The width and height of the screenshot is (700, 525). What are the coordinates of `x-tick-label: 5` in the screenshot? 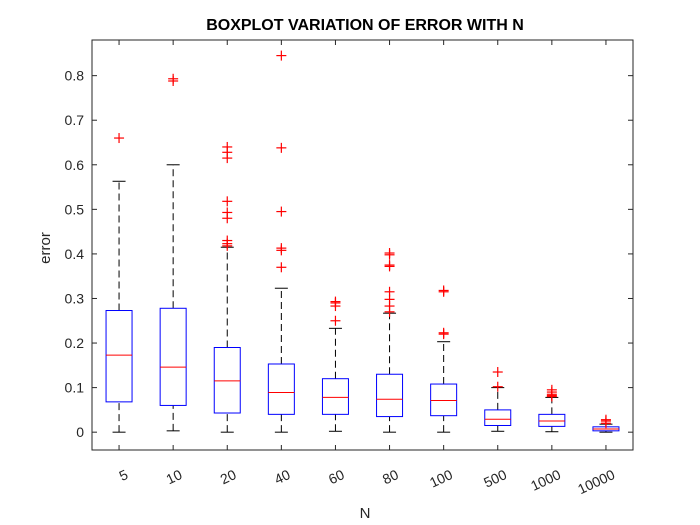 It's located at (123, 475).